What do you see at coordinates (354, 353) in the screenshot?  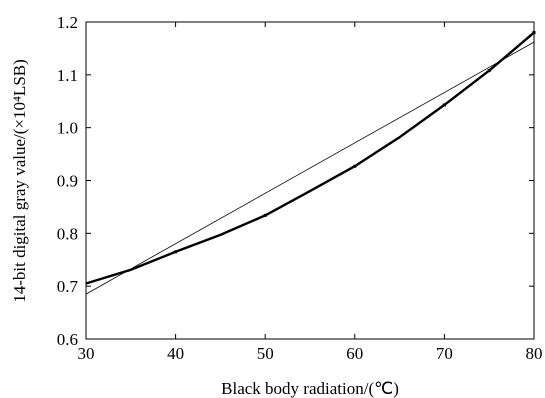 I see `x-tick-label: 60` at bounding box center [354, 353].